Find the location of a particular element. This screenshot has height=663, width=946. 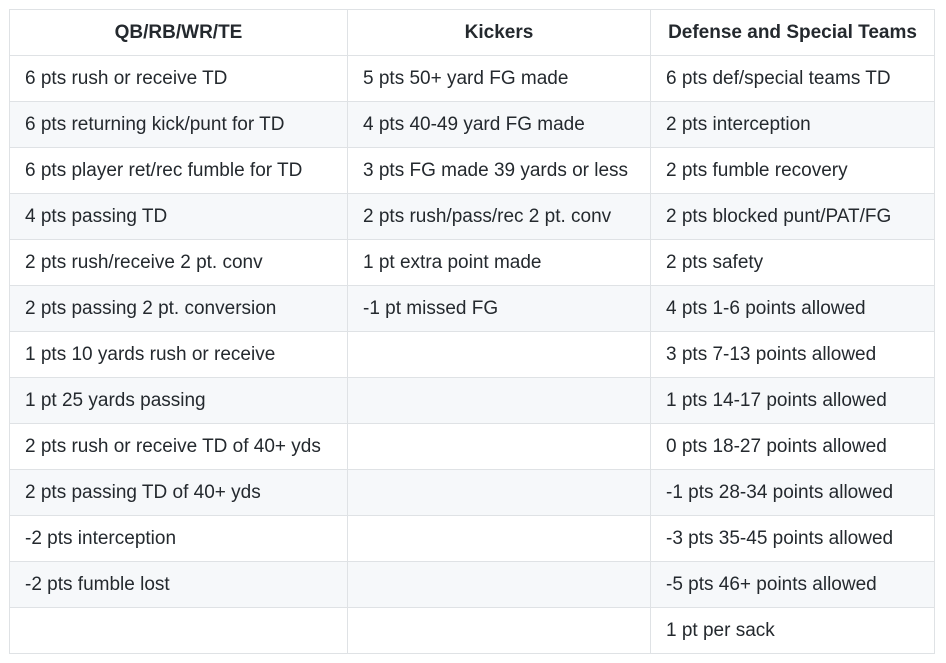

defense-cell: 1 pts 14-17 points allowed is located at coordinates (792, 400).